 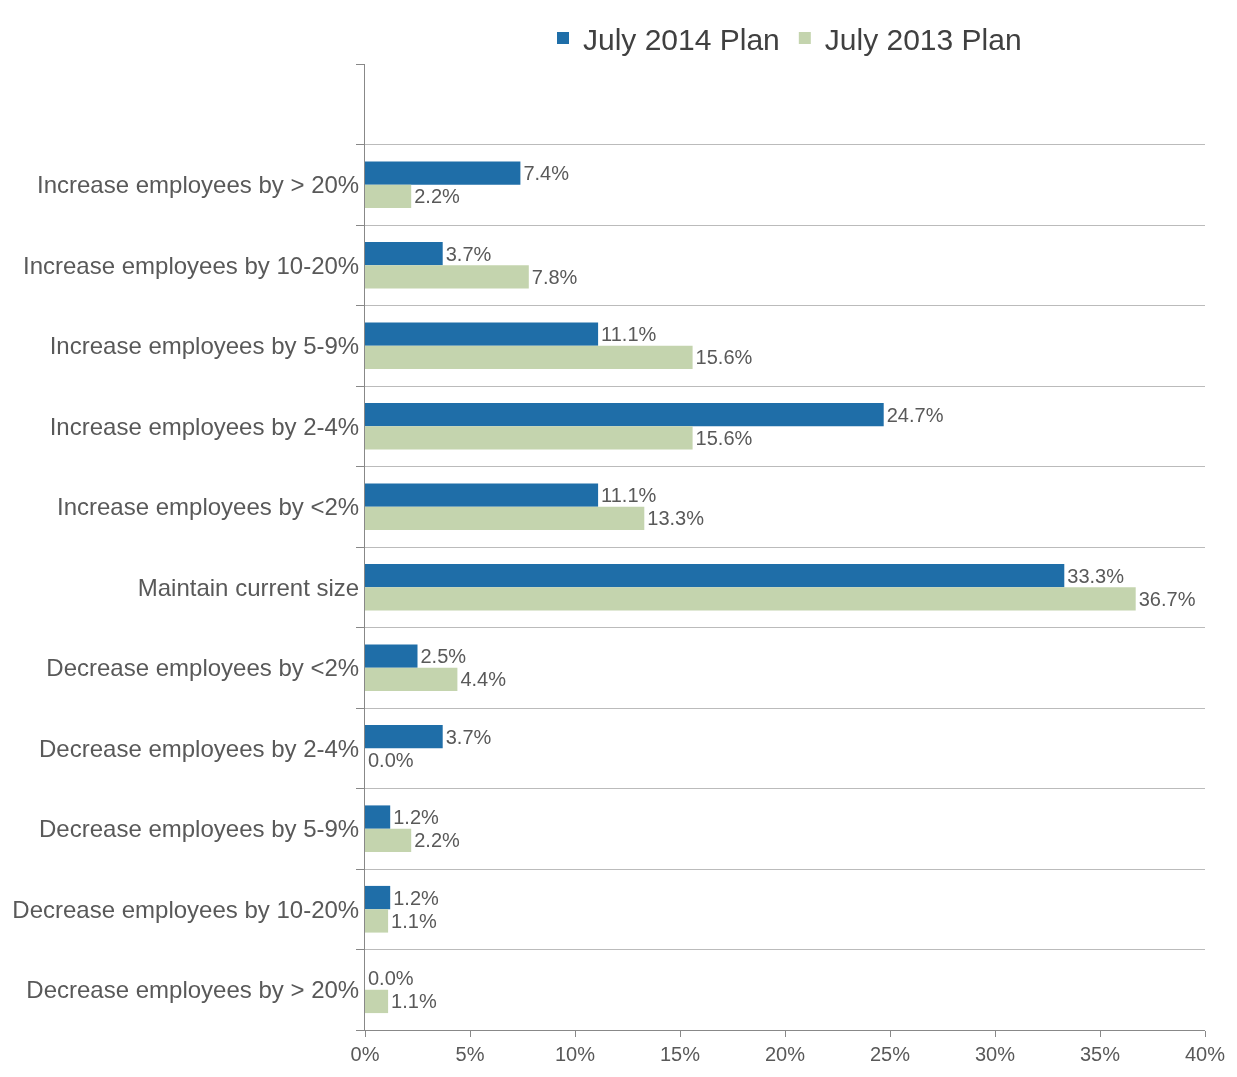 I want to click on legend-label: July 2014 Plan, so click(x=681, y=39).